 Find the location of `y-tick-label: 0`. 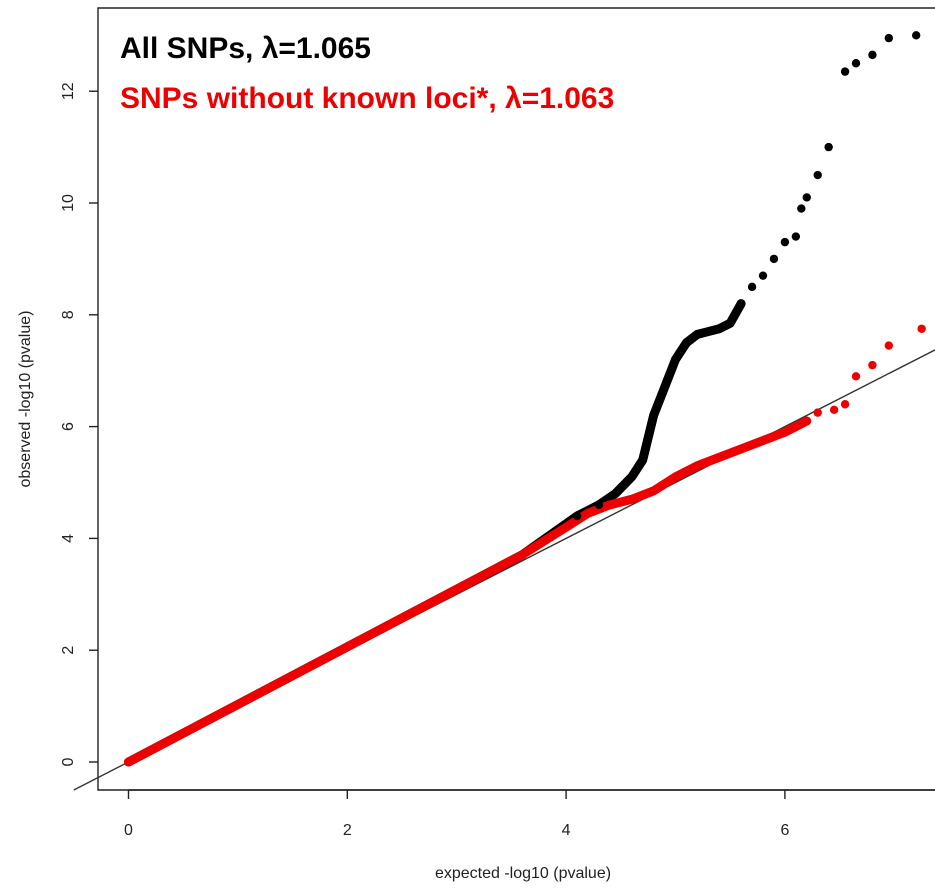

y-tick-label: 0 is located at coordinates (68, 761).